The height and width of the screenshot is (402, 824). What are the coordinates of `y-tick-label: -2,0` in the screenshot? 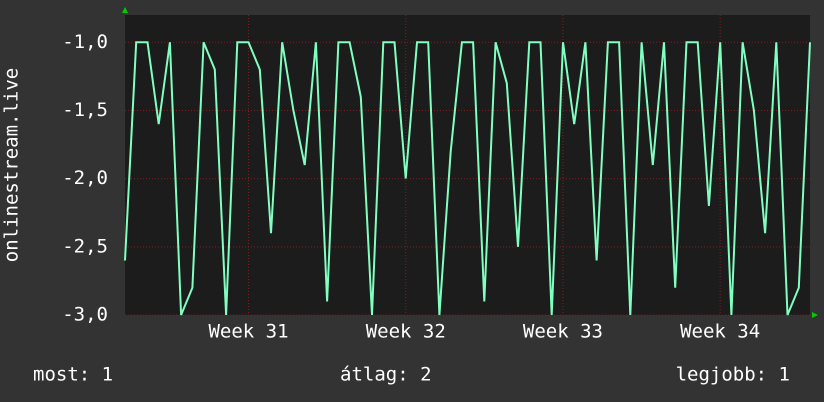 It's located at (85, 178).